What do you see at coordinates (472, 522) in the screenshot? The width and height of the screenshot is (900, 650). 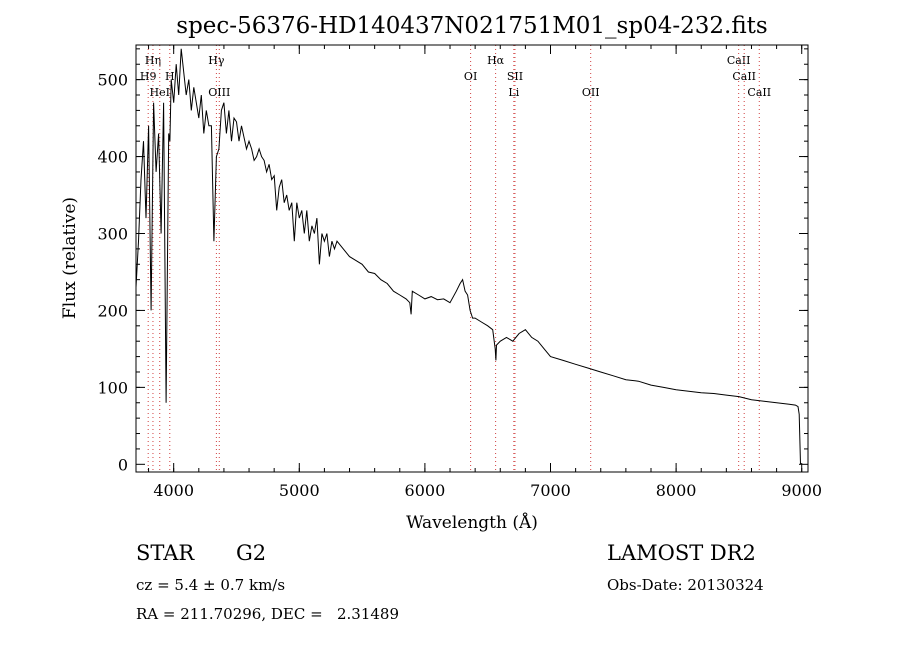 I see `x-axis-label: Wavelength (Å)` at bounding box center [472, 522].